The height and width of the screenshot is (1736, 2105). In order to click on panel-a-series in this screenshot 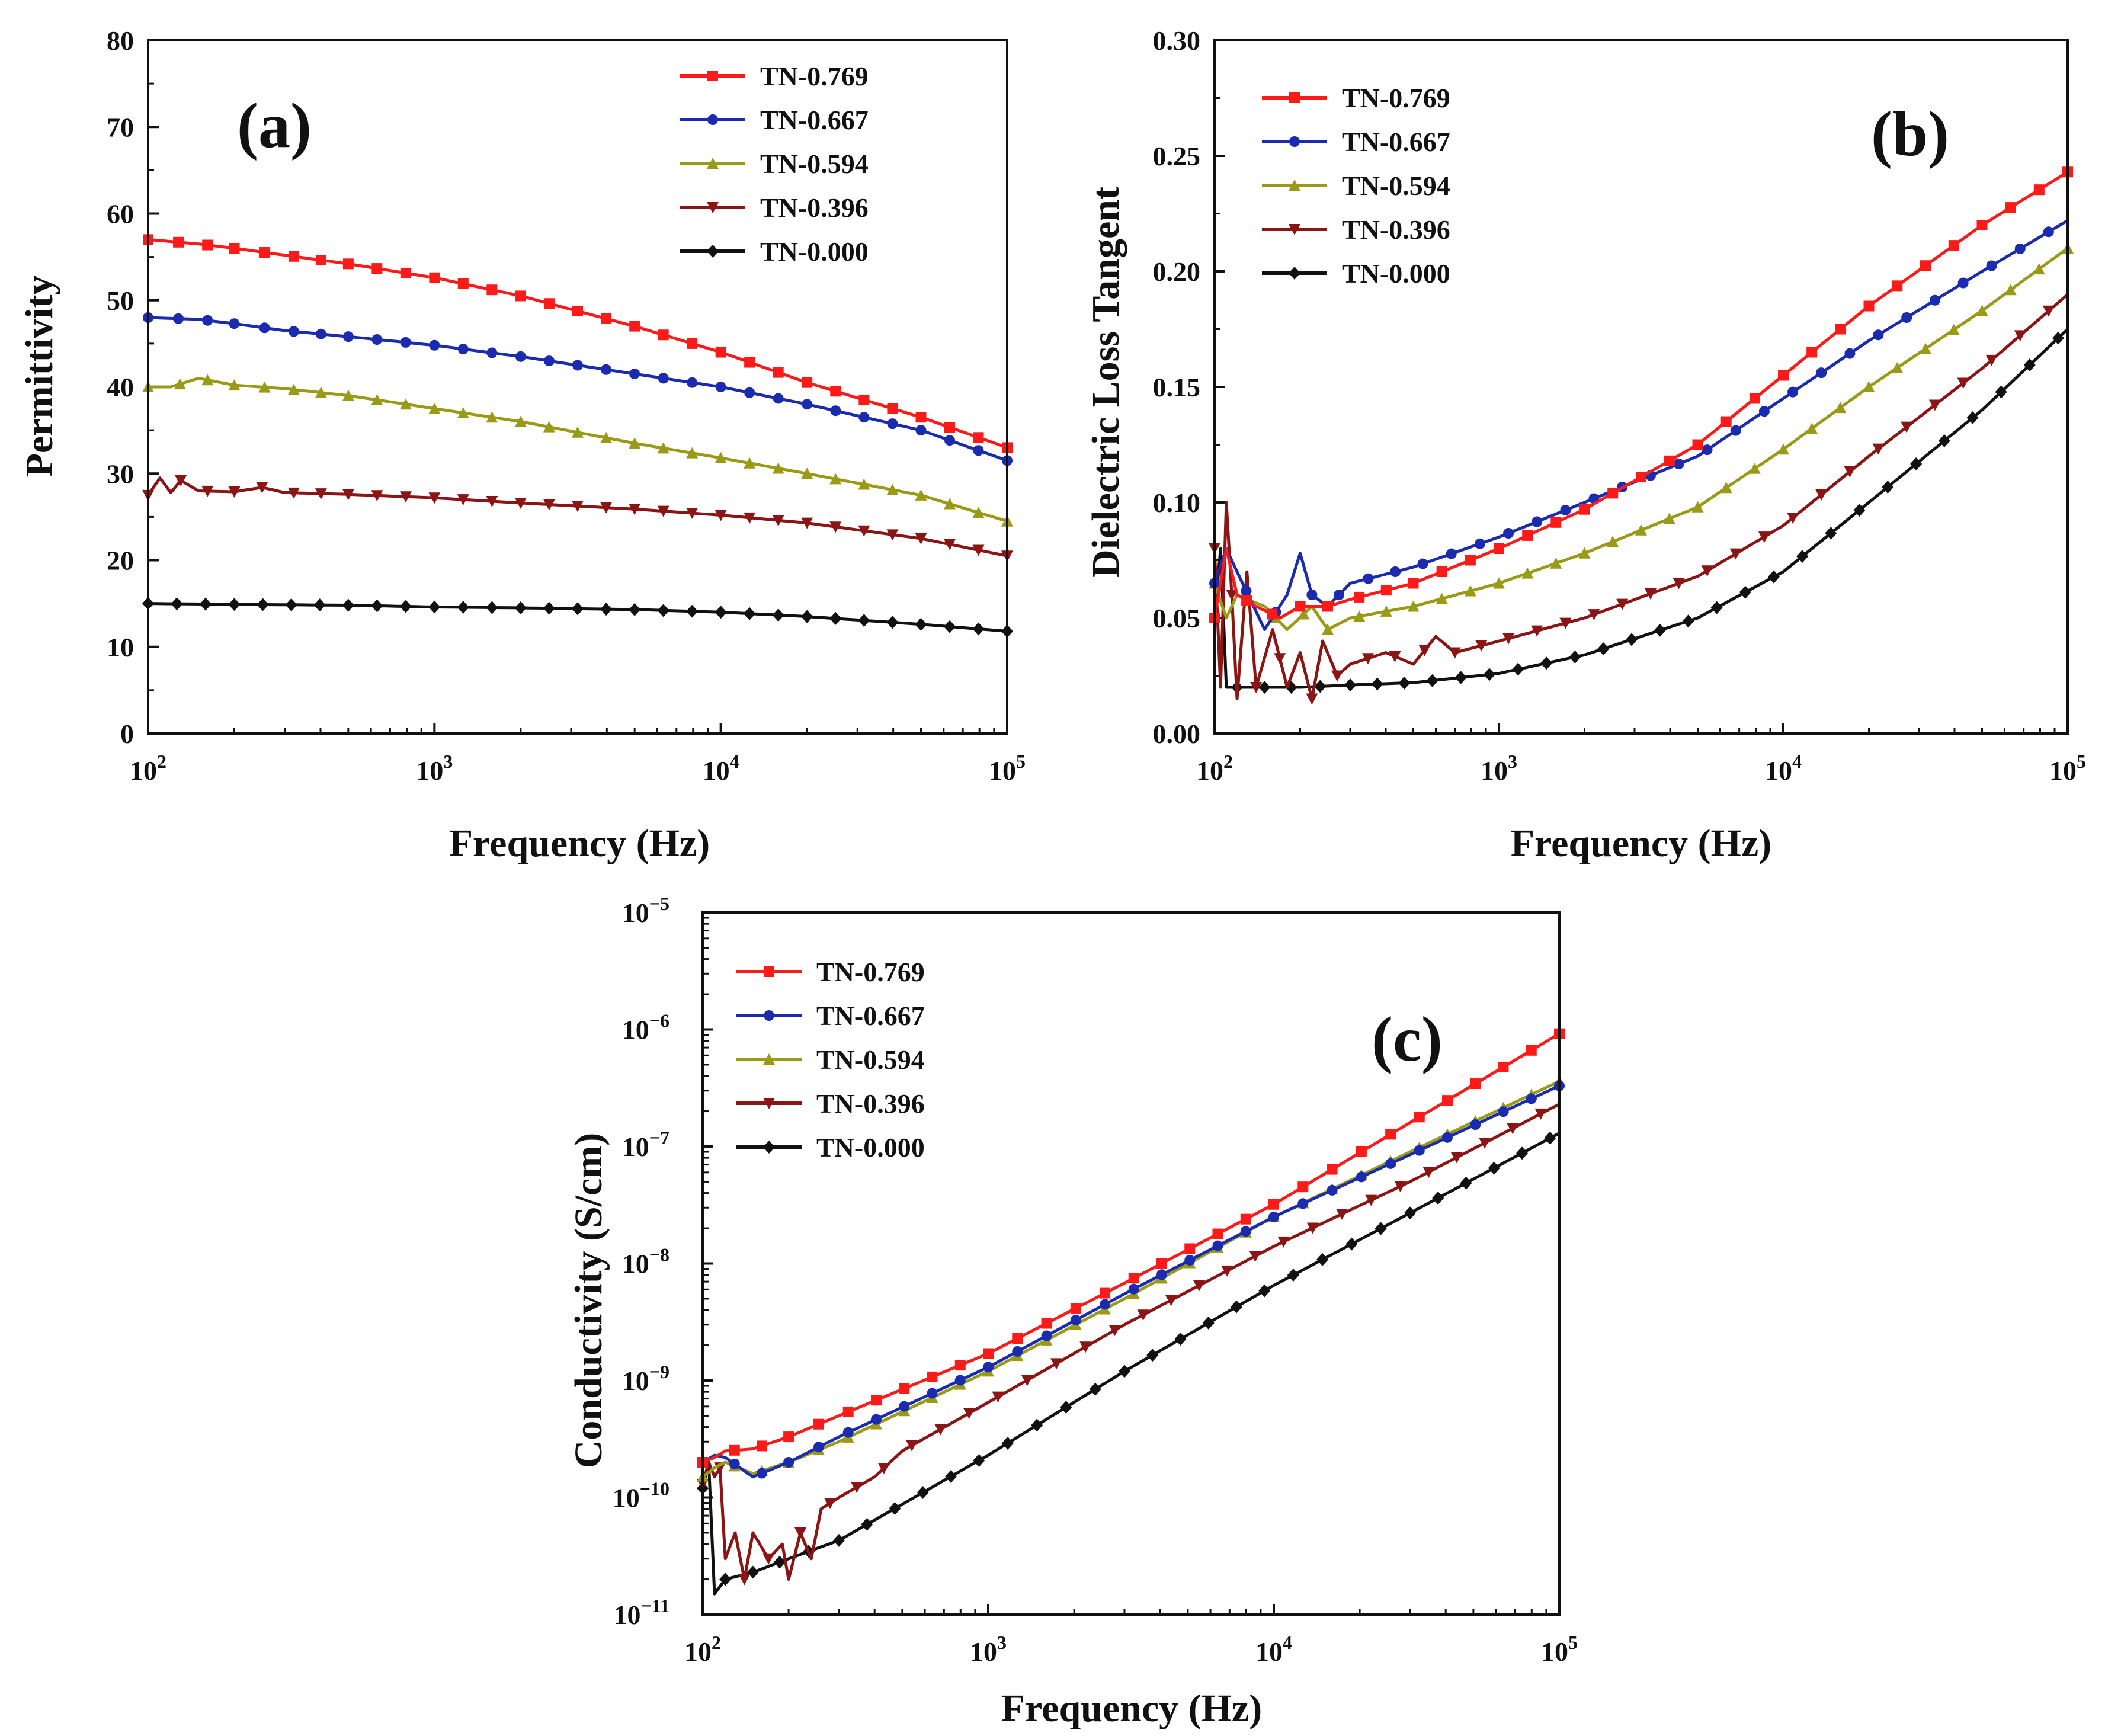, I will do `click(577, 436)`.